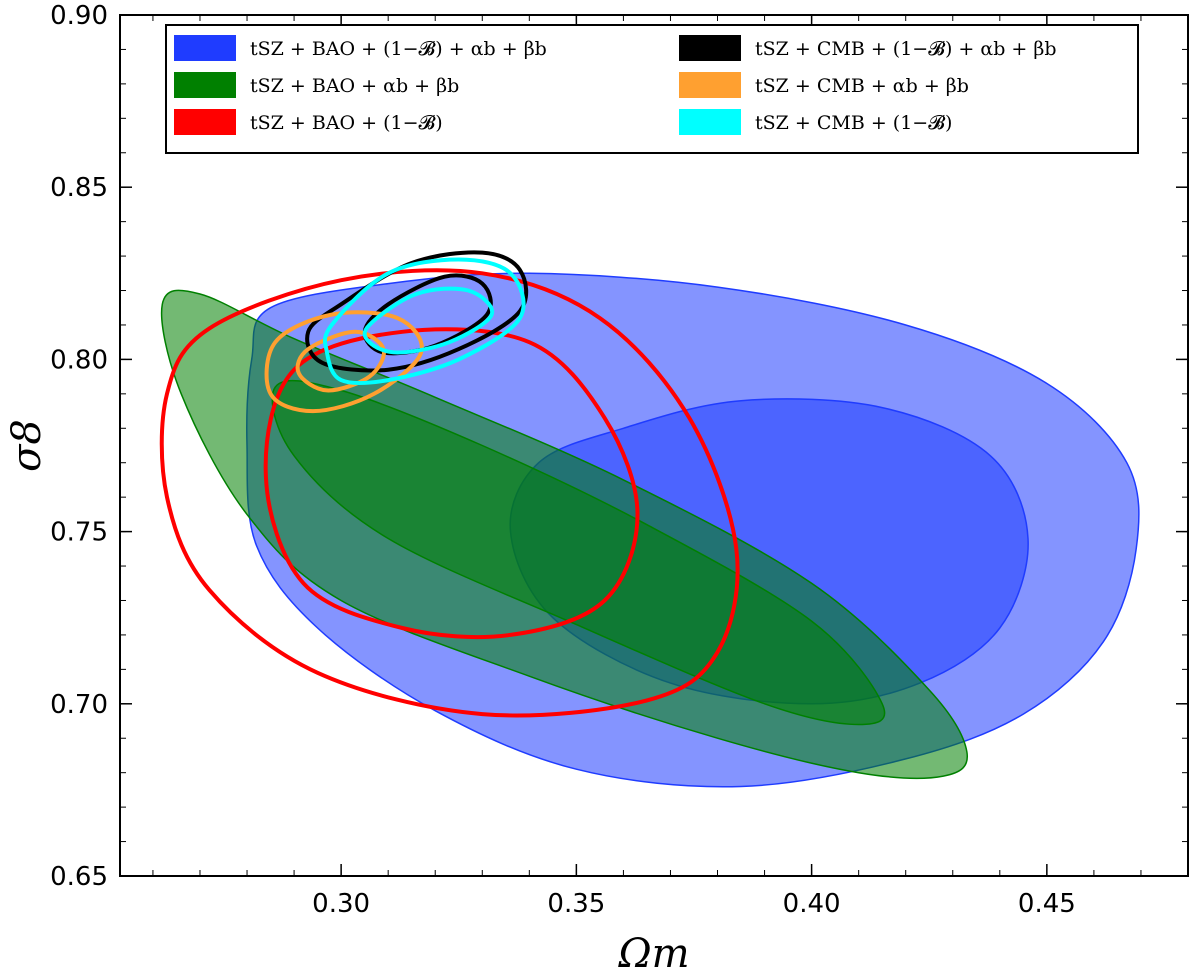 The height and width of the screenshot is (977, 1200). I want to click on legend-label-1: tSZ + BAO + αb + βb, so click(354, 86).